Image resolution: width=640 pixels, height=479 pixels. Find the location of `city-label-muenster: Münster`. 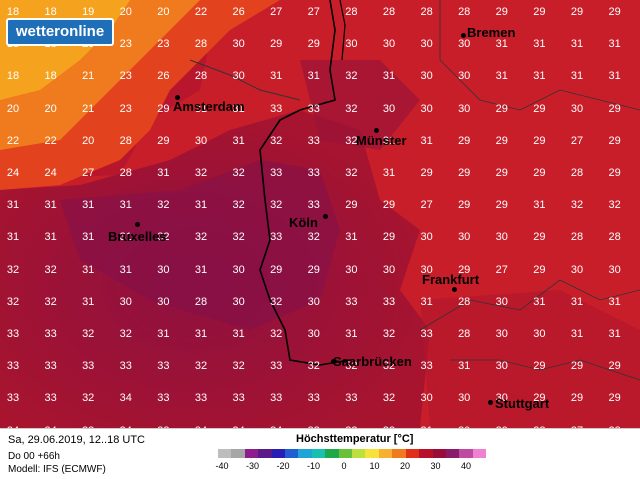

city-label-muenster: Münster is located at coordinates (381, 140).